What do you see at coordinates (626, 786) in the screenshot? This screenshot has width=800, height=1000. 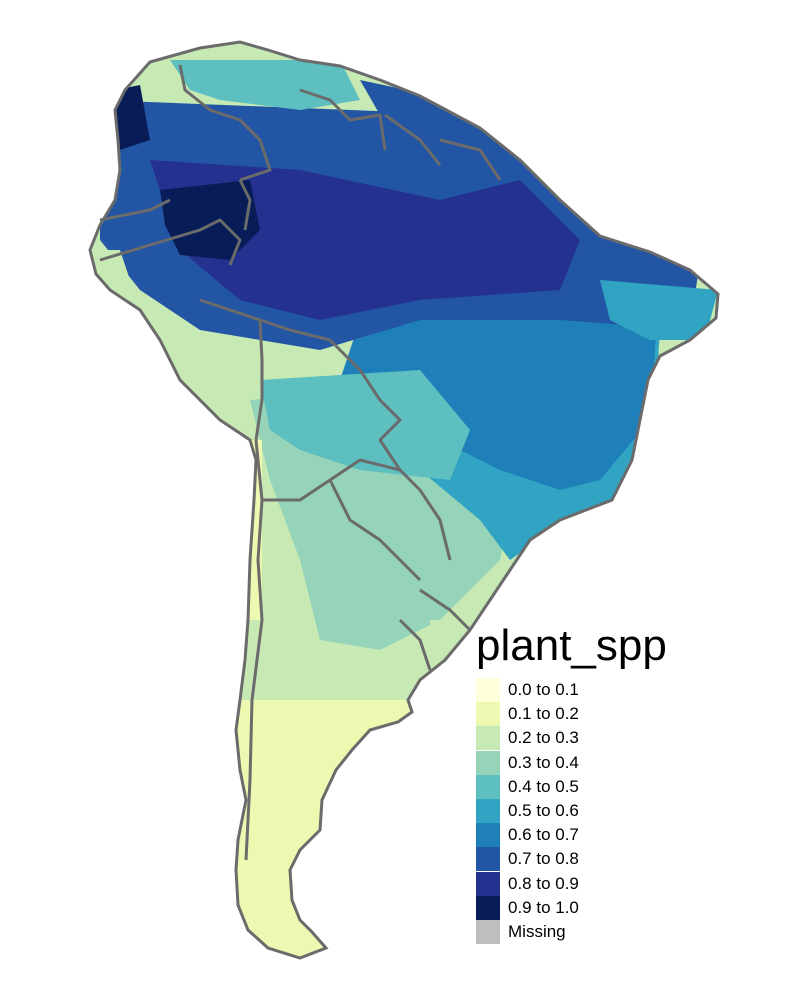 I see `legend-item: 0.4 to 0.5` at bounding box center [626, 786].